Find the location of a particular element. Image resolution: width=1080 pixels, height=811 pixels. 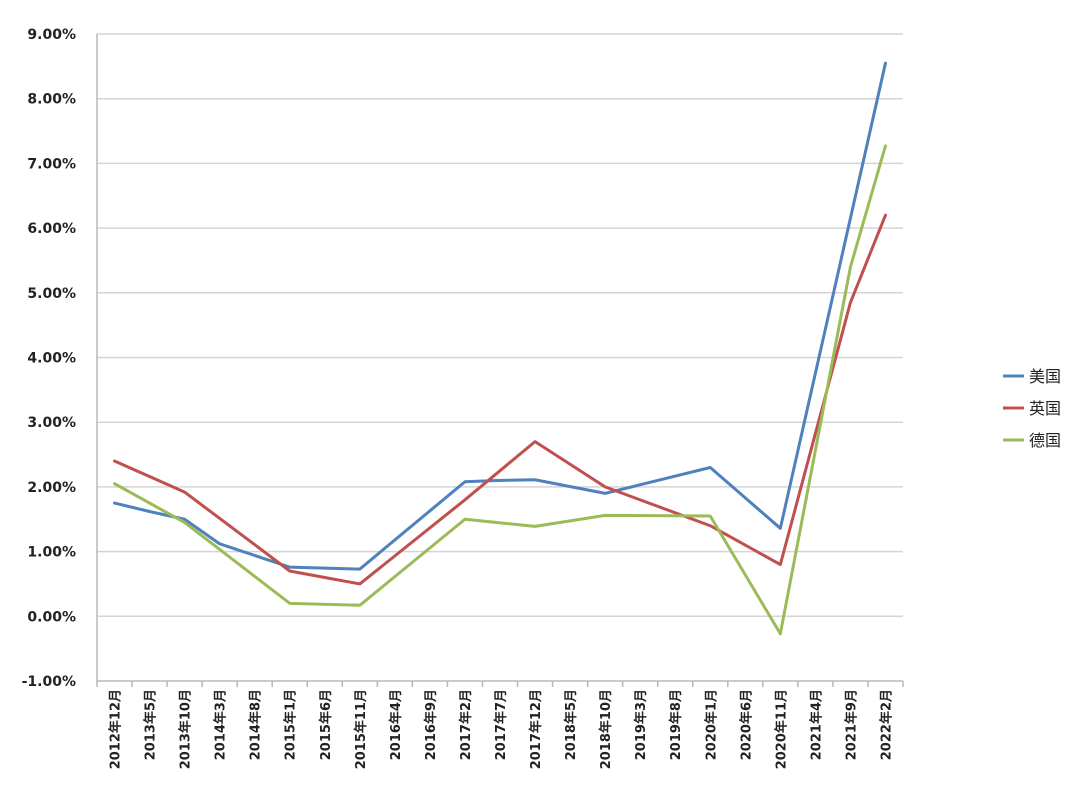

x-tick-label: 2017年2月 is located at coordinates (466, 724).